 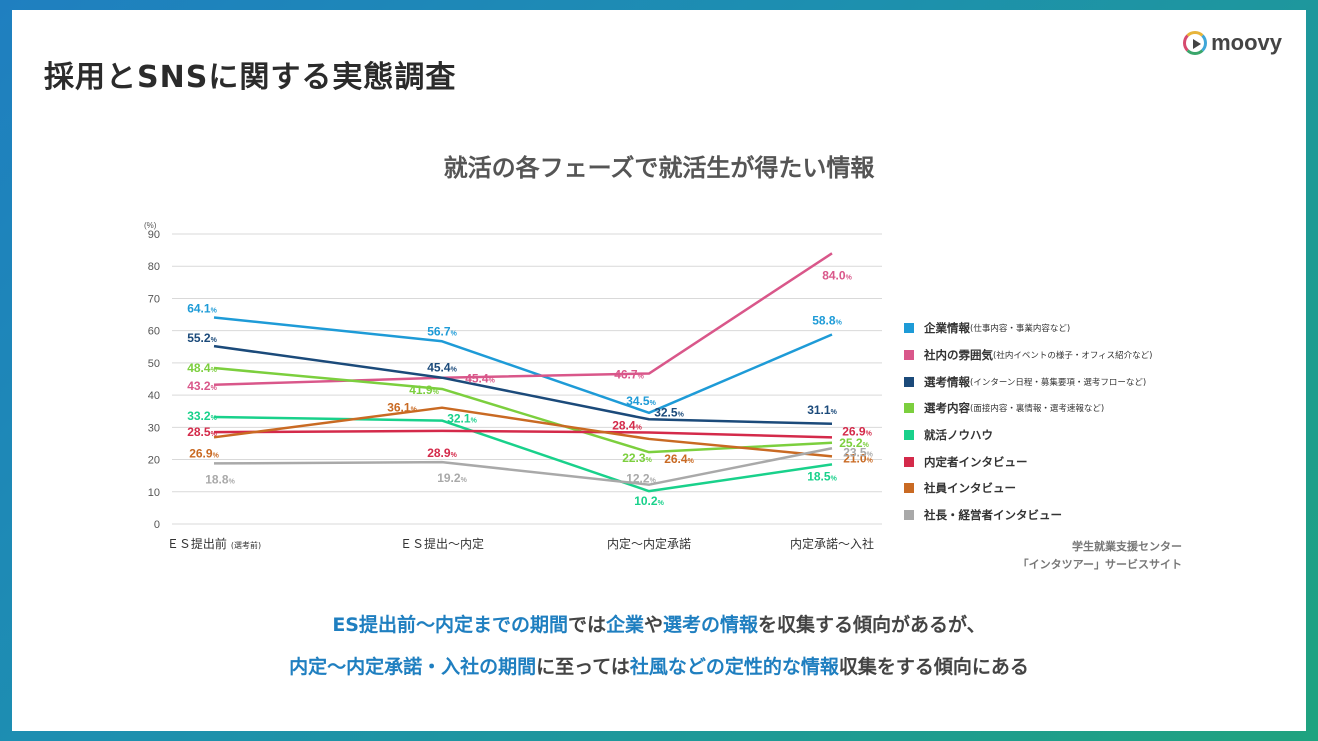 I want to click on data-label: 28.5%, so click(x=202, y=432).